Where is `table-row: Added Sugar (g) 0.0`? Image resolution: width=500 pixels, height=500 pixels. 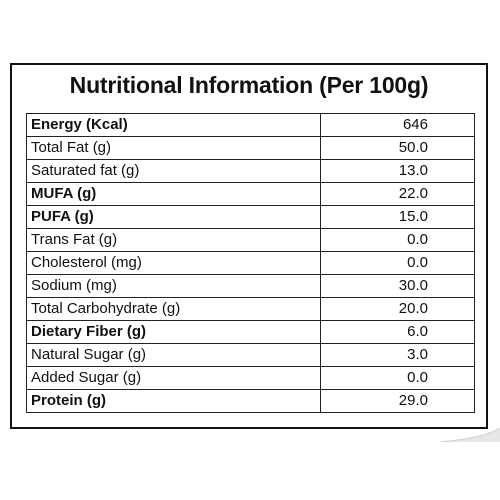 table-row: Added Sugar (g) 0.0 is located at coordinates (250, 378).